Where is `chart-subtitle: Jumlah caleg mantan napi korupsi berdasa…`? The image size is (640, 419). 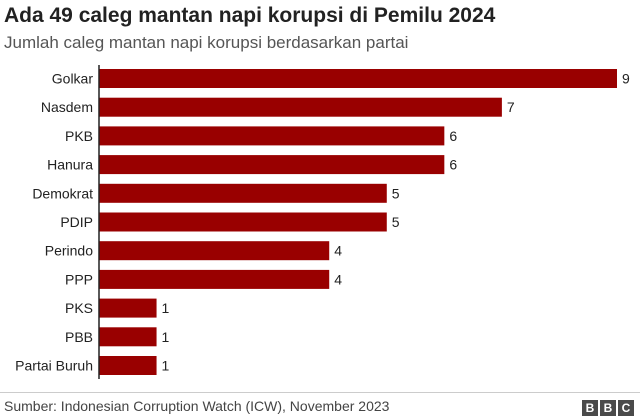 chart-subtitle: Jumlah caleg mantan napi korupsi berdasa… is located at coordinates (206, 42).